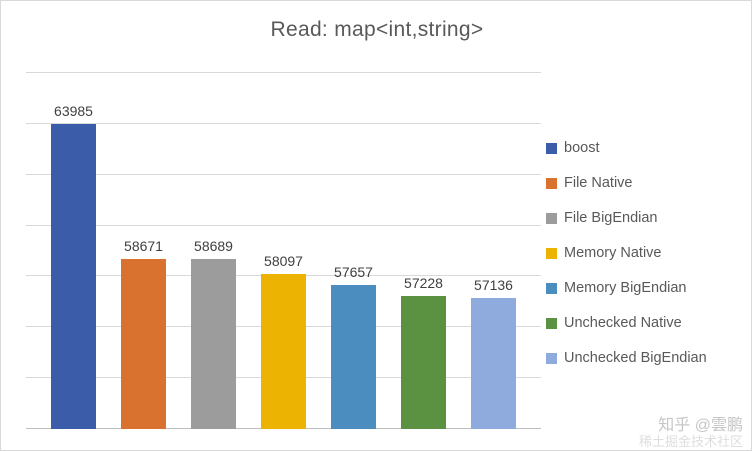 The width and height of the screenshot is (752, 451). Describe the element at coordinates (611, 218) in the screenshot. I see `legend-label: File BigEndian` at that location.